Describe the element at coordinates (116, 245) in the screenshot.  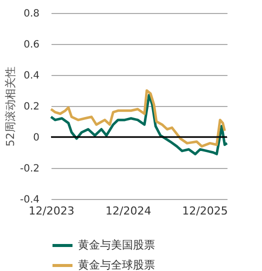
I see `legend-label: 黄金与美国股票` at that location.